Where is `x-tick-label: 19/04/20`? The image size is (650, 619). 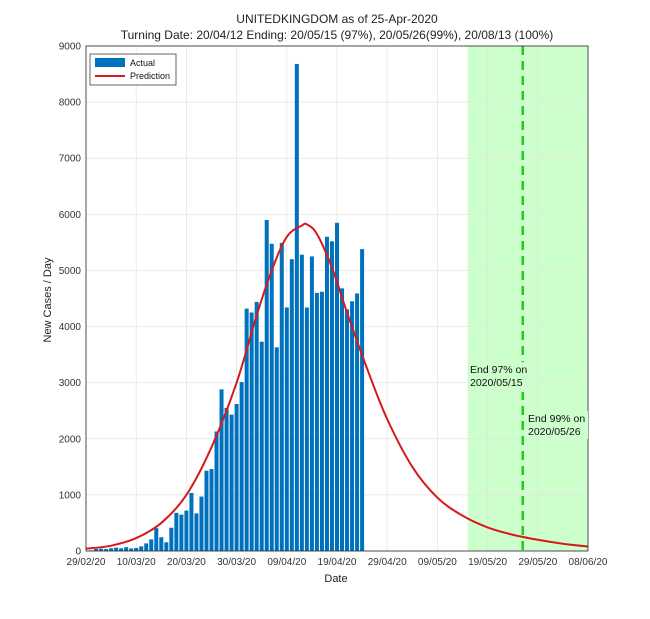 x-tick-label: 19/04/20 is located at coordinates (337, 562).